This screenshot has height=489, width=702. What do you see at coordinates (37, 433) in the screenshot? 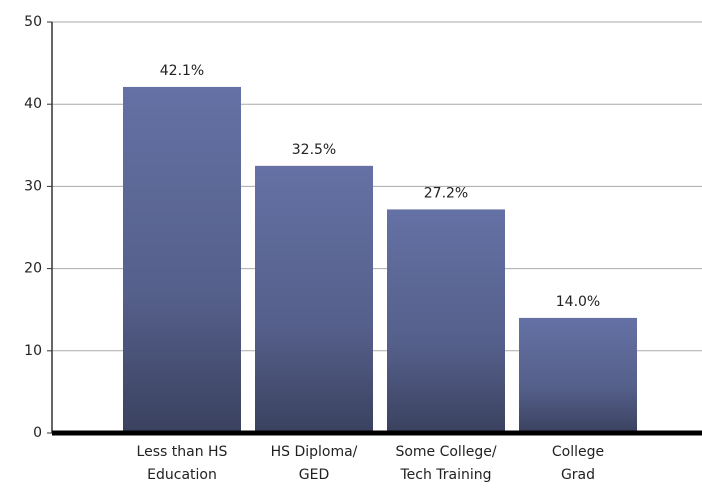
I see `y-tick-label: 0` at bounding box center [37, 433].